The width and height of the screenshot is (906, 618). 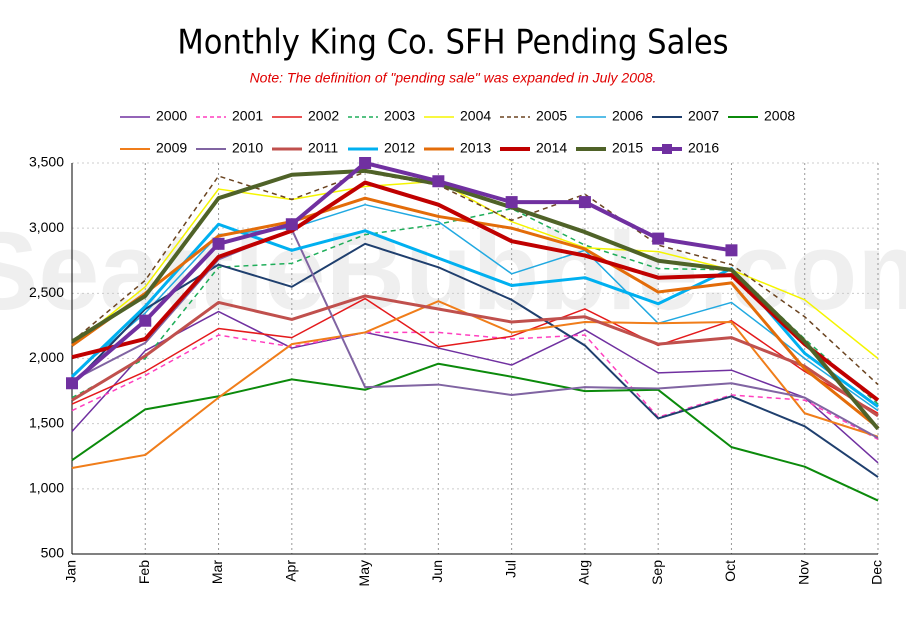 What do you see at coordinates (46, 357) in the screenshot?
I see `y-tick-label: 2,000` at bounding box center [46, 357].